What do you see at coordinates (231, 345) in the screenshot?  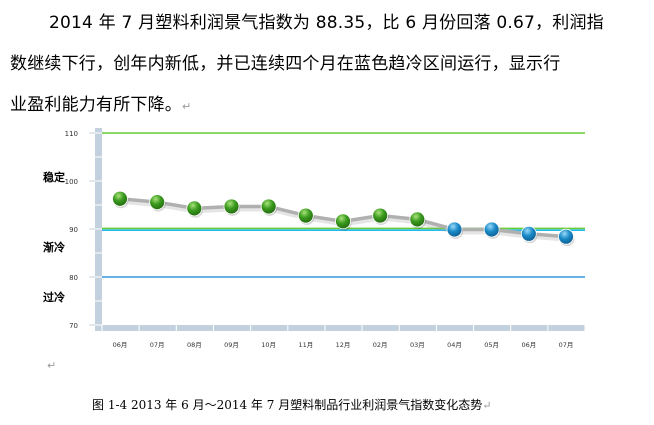 I see `x-tick-label: 09月` at bounding box center [231, 345].